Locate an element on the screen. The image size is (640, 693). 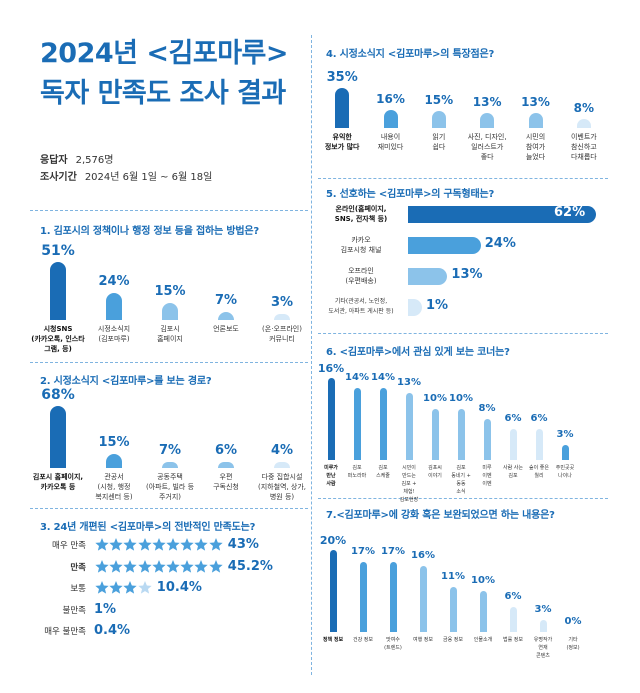
q6-category-line: 미루 is located at coordinates (487, 468).